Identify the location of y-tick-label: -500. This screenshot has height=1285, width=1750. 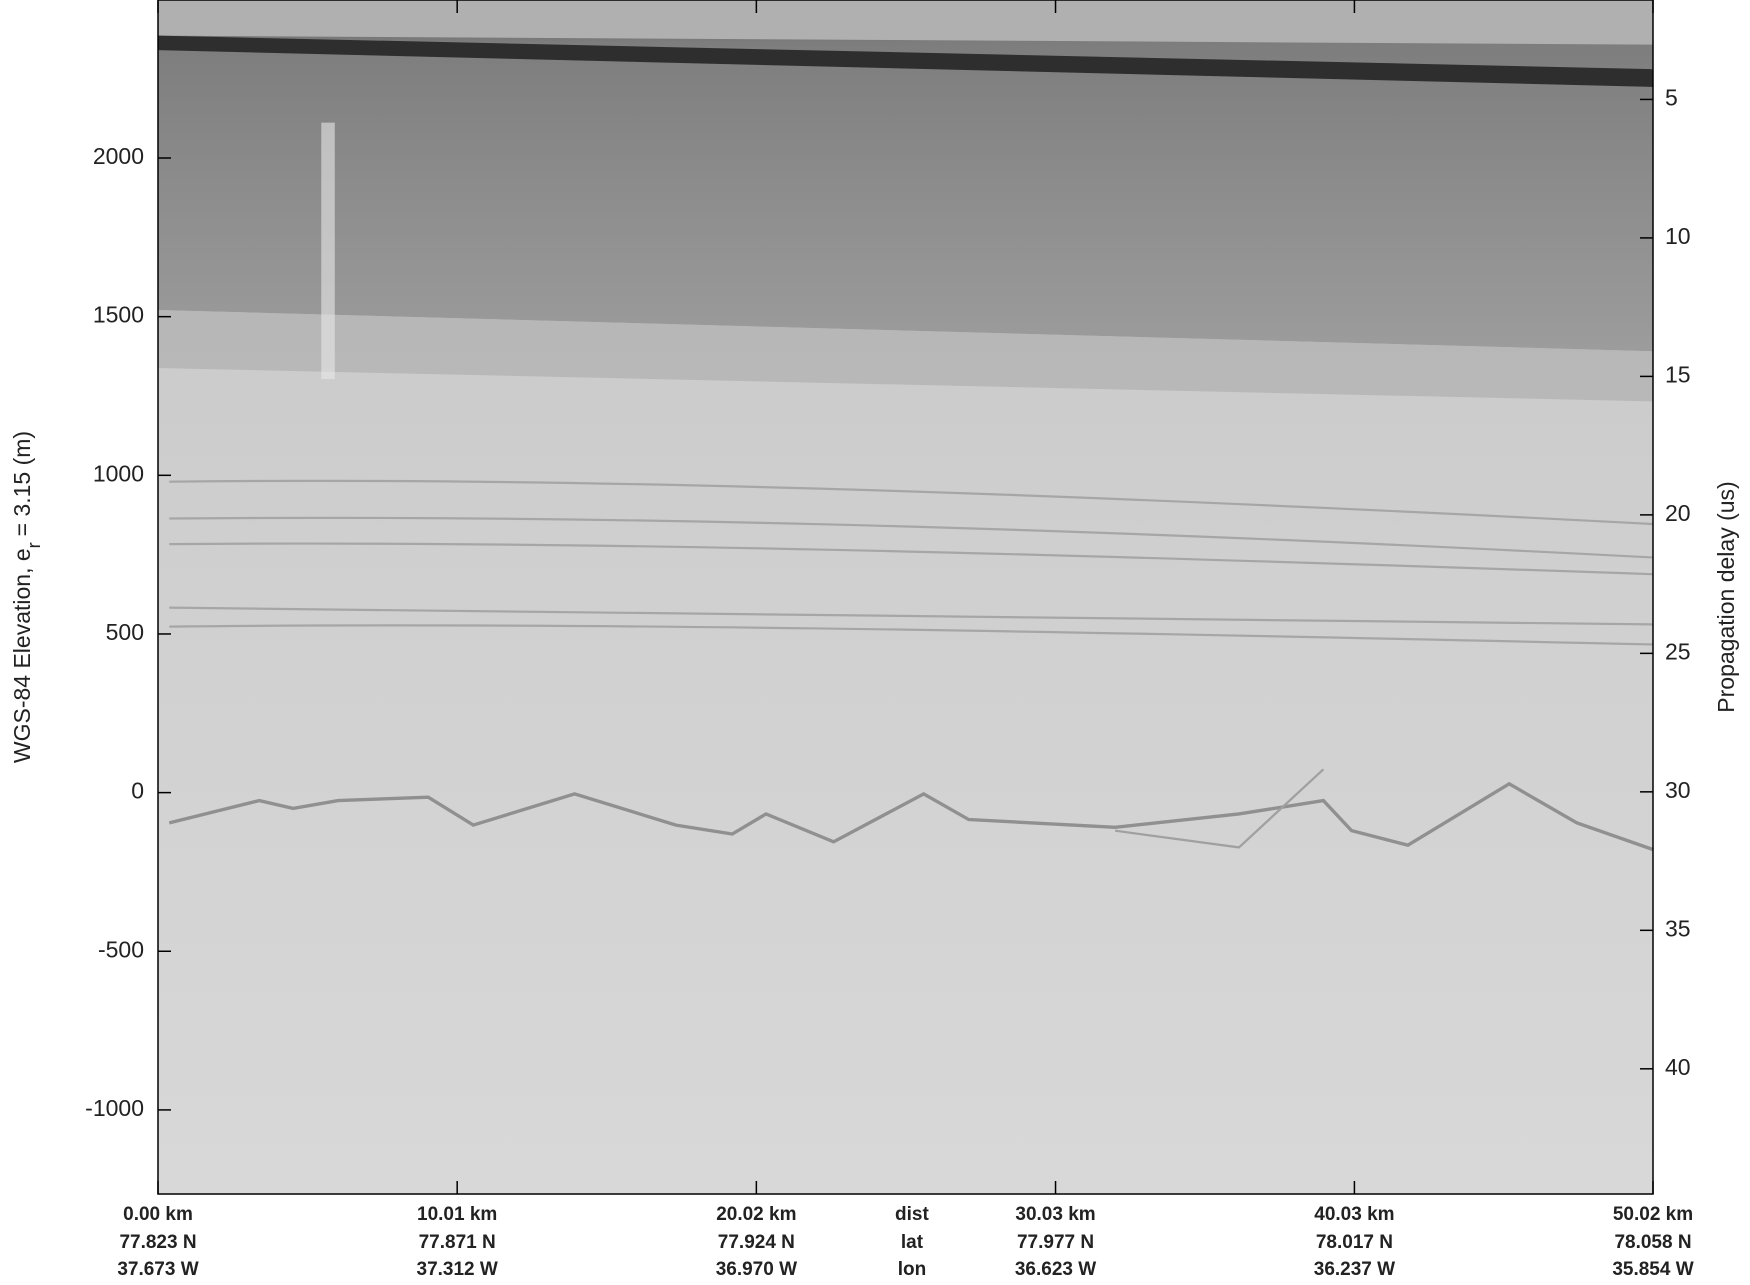
(121, 949).